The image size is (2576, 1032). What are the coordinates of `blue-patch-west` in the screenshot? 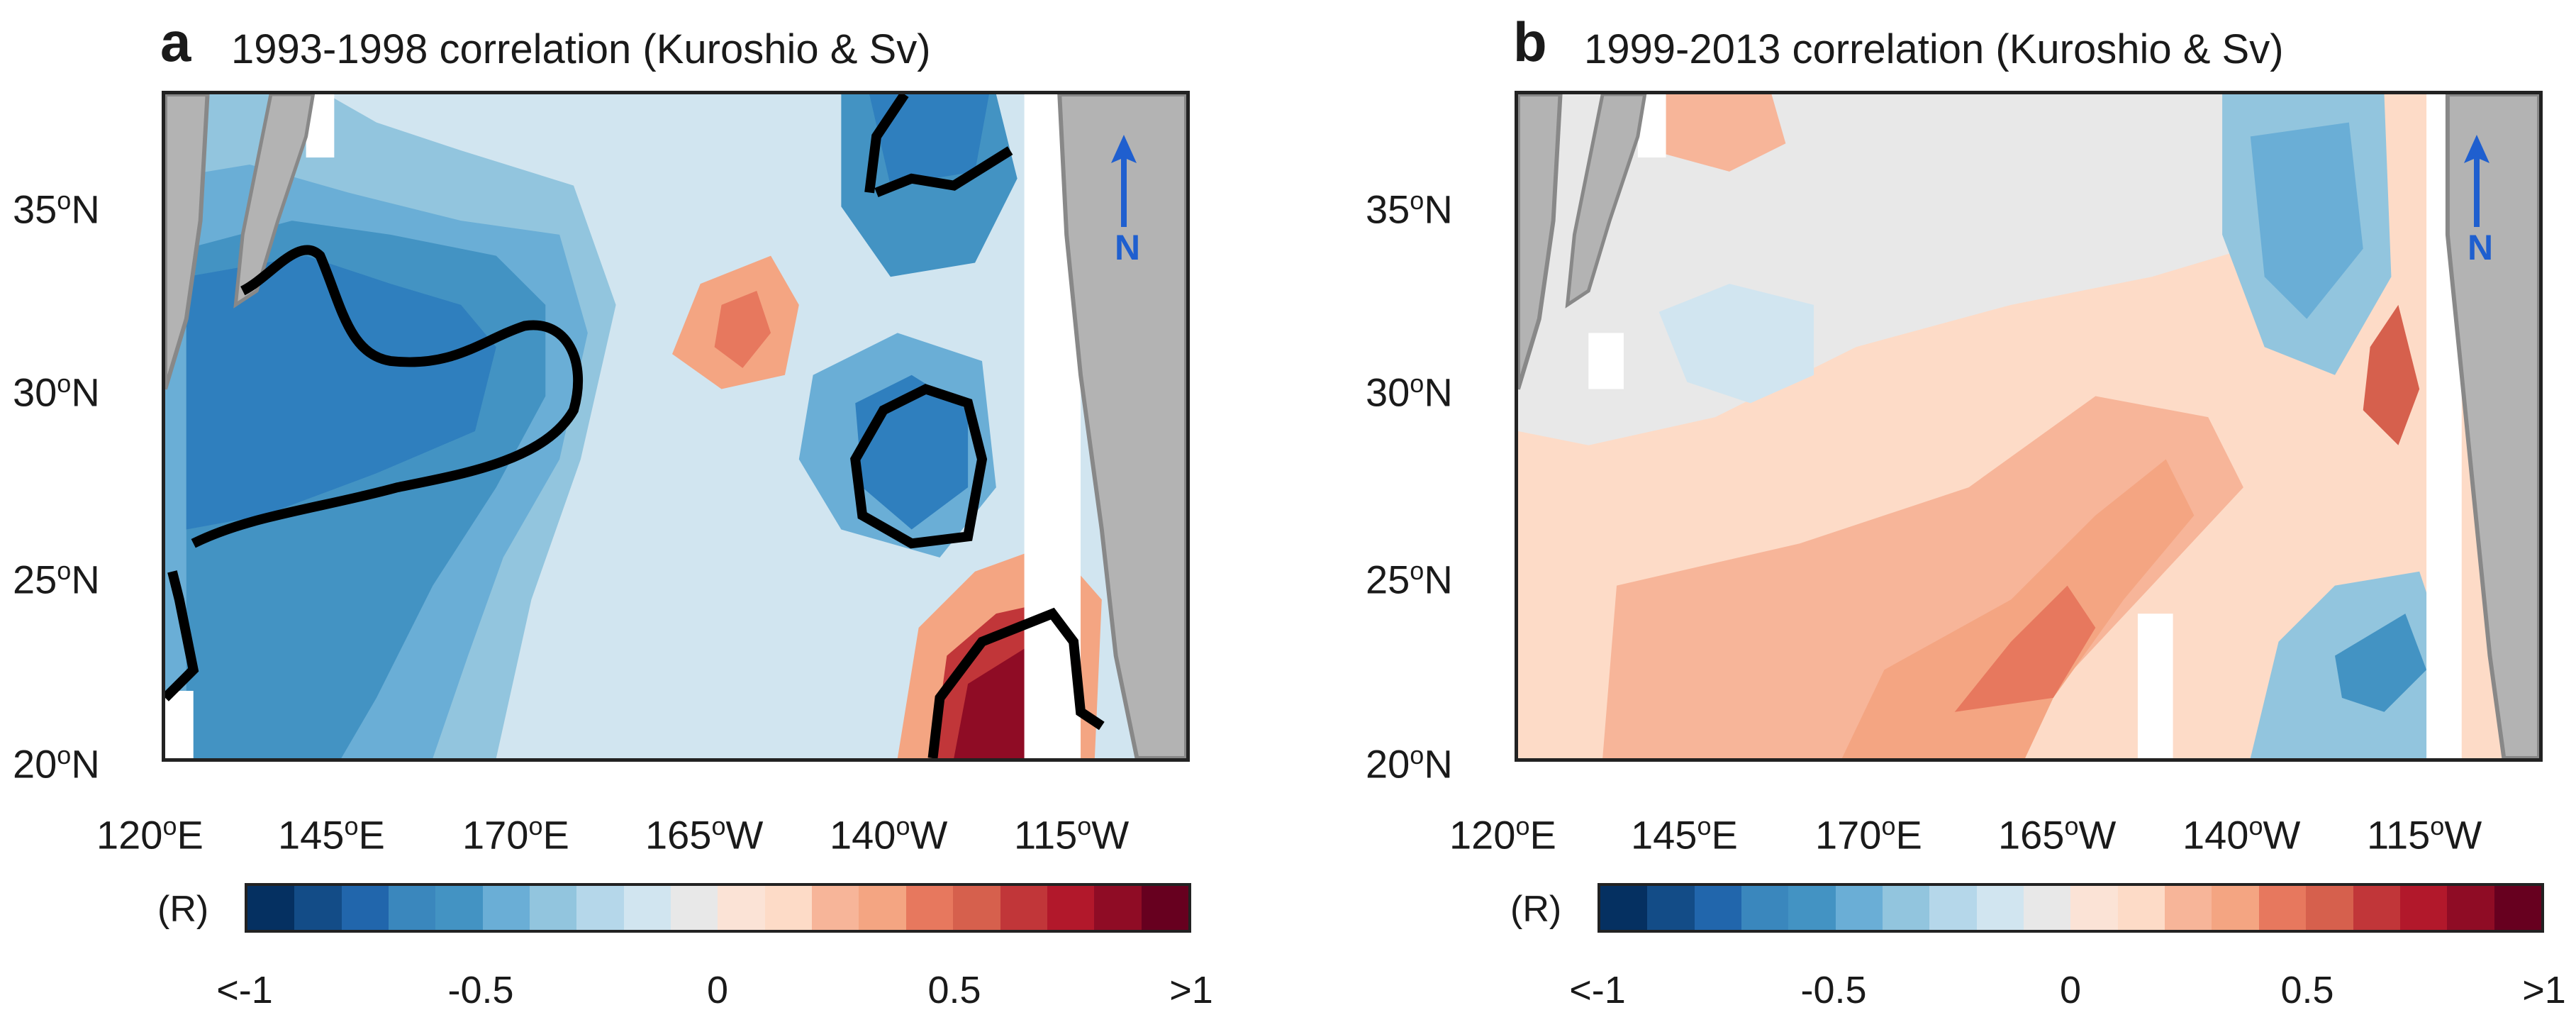 It's located at (1736, 344).